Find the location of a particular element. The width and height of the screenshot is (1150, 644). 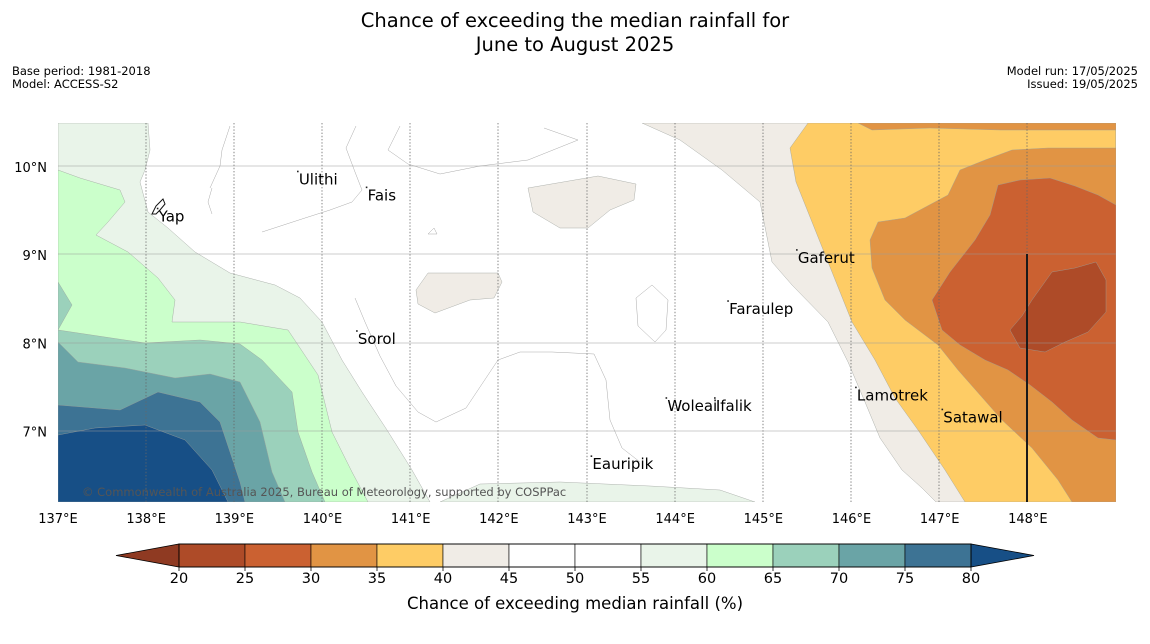

colorbar-tick-label: 80 is located at coordinates (971, 579).